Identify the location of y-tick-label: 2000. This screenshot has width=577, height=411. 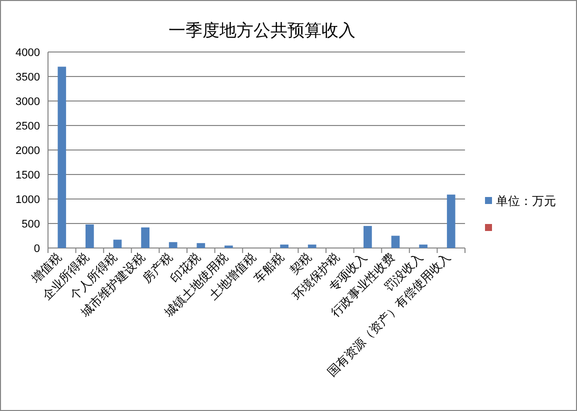
(28, 151).